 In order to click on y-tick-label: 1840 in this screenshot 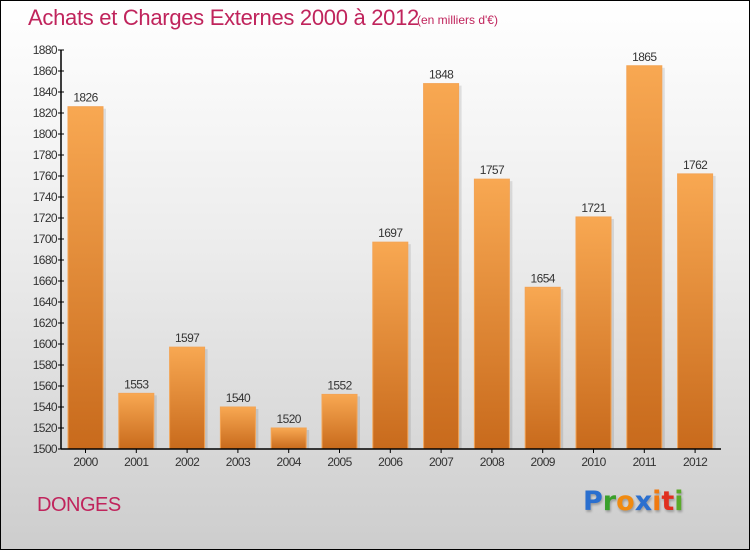, I will do `click(45, 92)`.